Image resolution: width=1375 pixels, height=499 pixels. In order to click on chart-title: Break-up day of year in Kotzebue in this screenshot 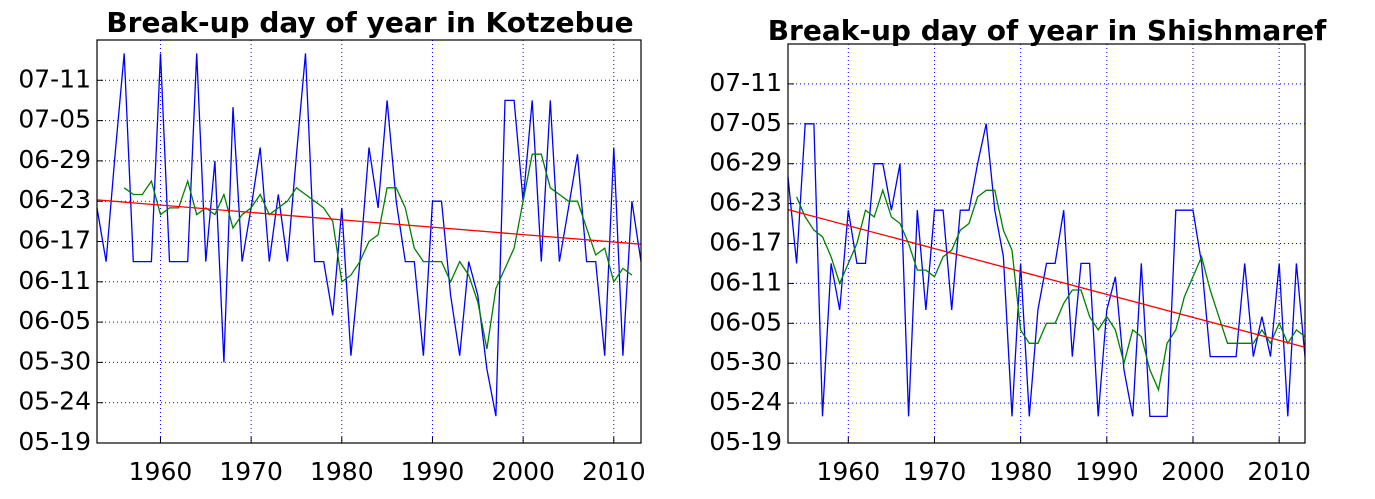, I will do `click(369, 22)`.